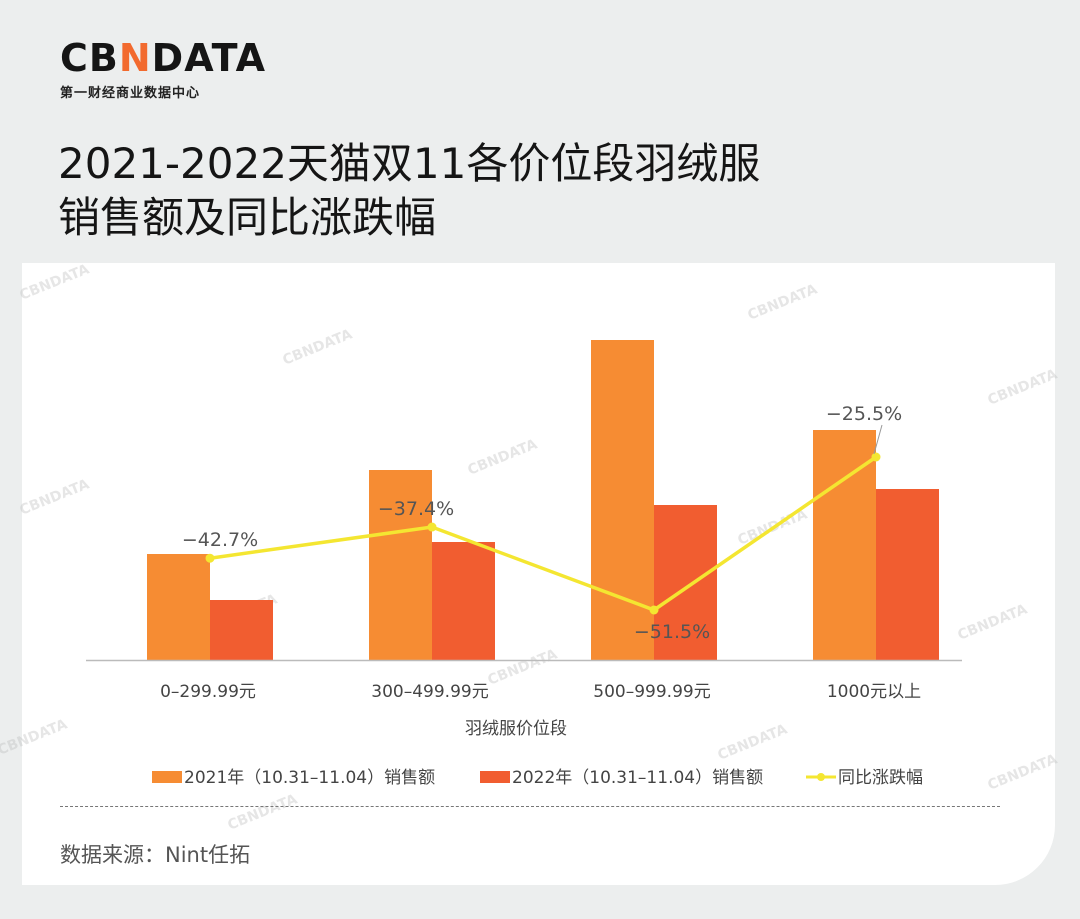 The width and height of the screenshot is (1080, 919). Describe the element at coordinates (155, 855) in the screenshot. I see `source-note: 数据来源：Nint任拓` at that location.